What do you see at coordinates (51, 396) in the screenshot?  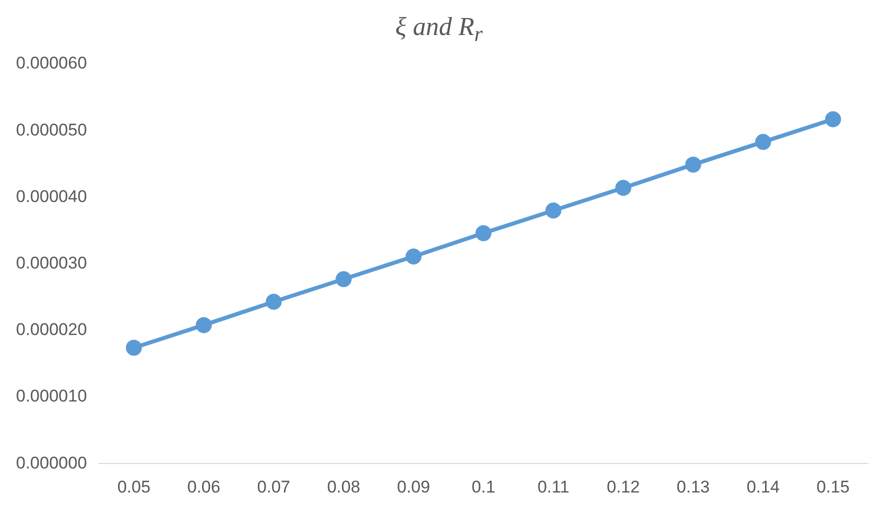 I see `y-tick-label: 0.000010` at bounding box center [51, 396].